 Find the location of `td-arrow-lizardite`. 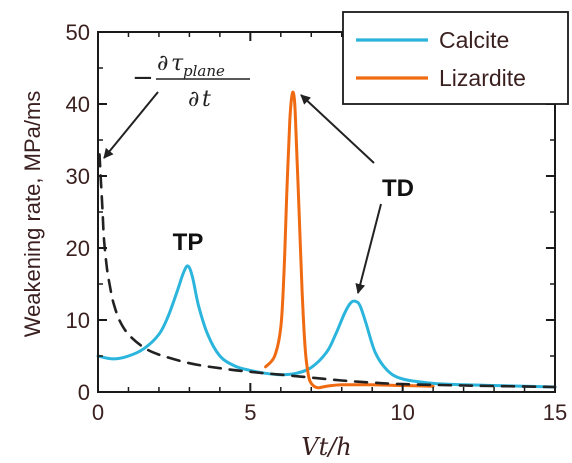

td-arrow-lizardite is located at coordinates (337, 129).